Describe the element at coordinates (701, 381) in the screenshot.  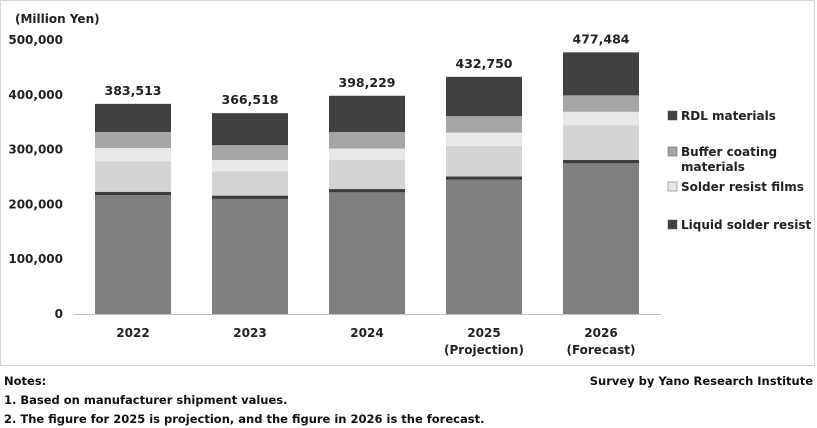
I see `source-credit: Survey by Yano Research Institute` at that location.